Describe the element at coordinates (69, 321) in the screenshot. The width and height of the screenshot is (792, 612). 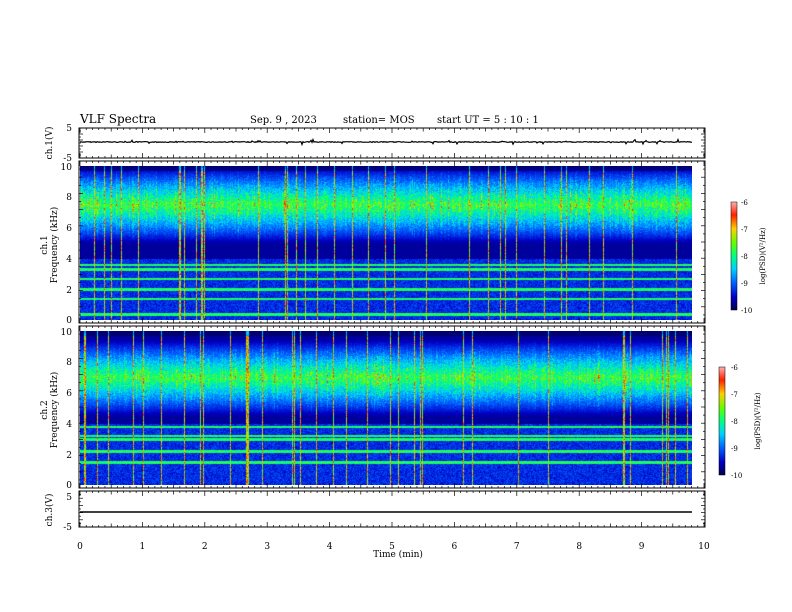
I see `ch1-spec-ytick-0: 0` at that location.